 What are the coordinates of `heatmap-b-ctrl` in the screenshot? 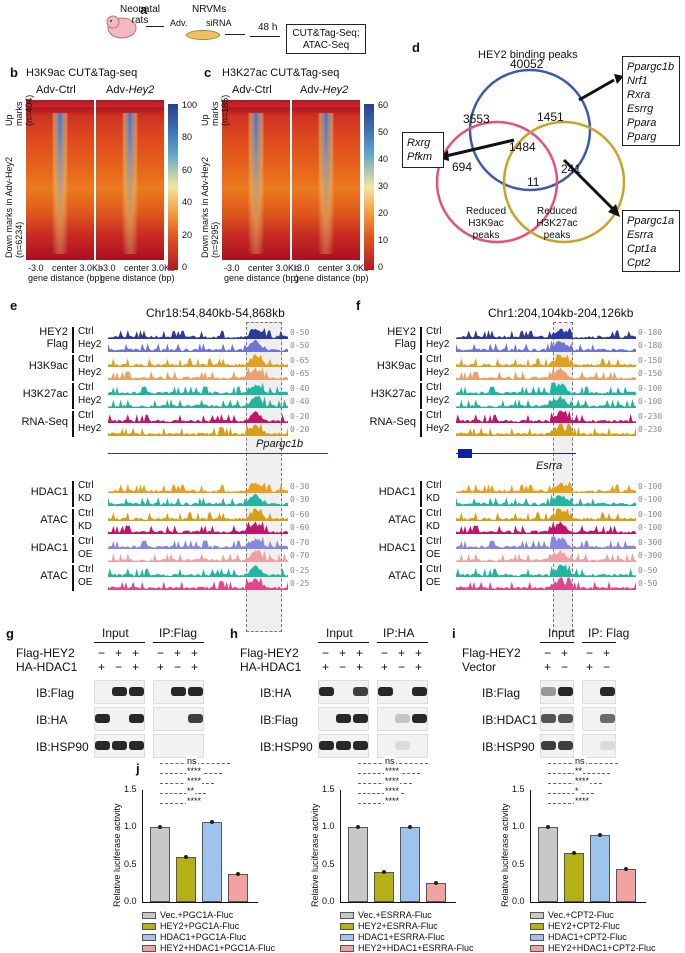 It's located at (60, 180).